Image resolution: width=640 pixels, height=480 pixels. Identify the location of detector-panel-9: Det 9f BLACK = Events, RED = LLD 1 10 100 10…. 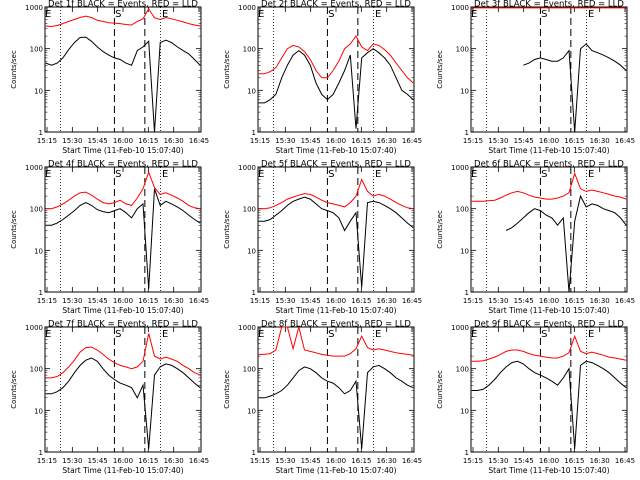
(535, 398).